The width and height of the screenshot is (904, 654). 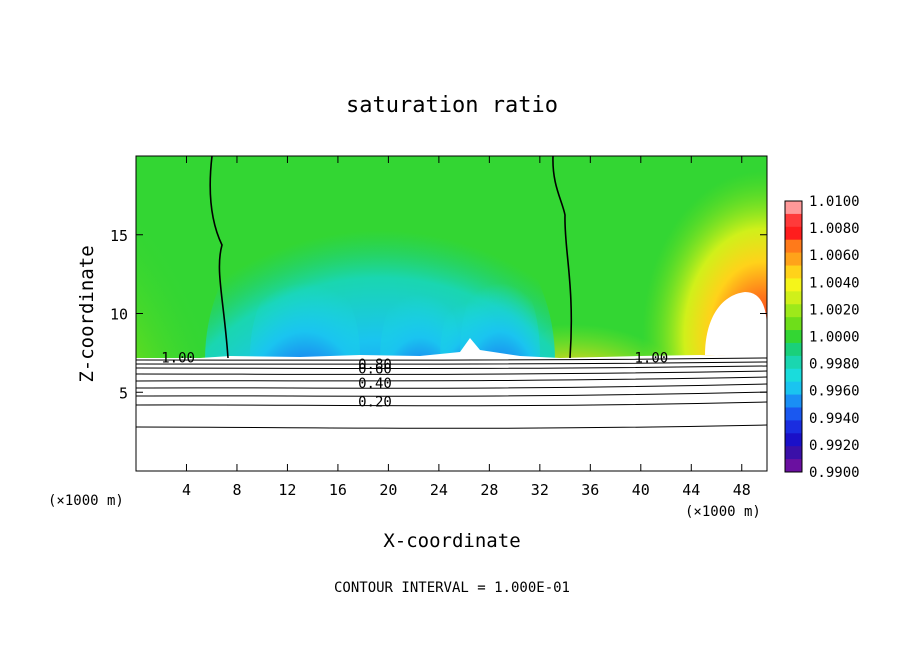 What do you see at coordinates (834, 365) in the screenshot?
I see `colorbar-label: 0.9980` at bounding box center [834, 365].